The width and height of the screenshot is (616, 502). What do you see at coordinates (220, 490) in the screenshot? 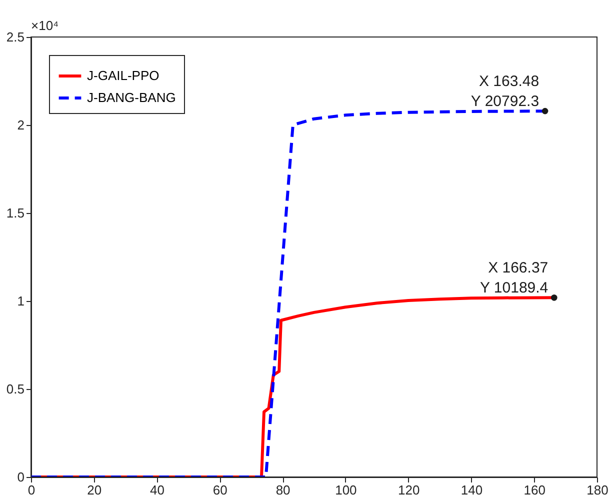
I see `x-tick-label: 60` at bounding box center [220, 490].